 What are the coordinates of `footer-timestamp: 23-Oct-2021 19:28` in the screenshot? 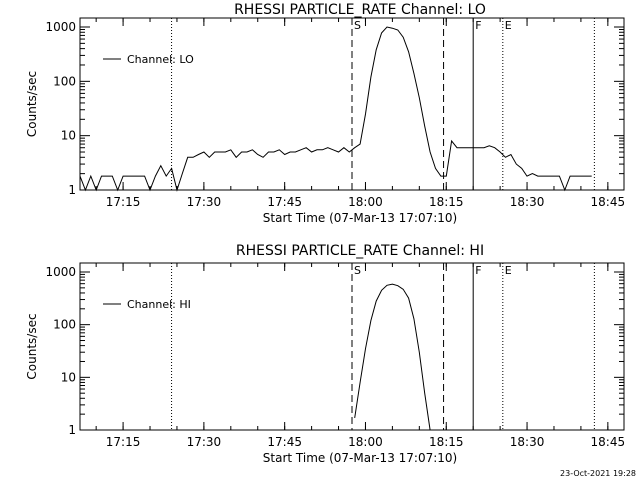 It's located at (598, 473).